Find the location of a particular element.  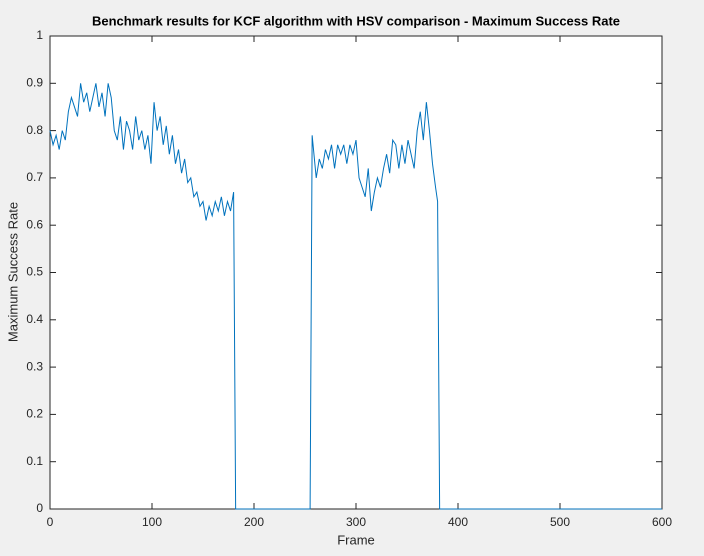

y-tick-label: 0.1 is located at coordinates (34, 461).